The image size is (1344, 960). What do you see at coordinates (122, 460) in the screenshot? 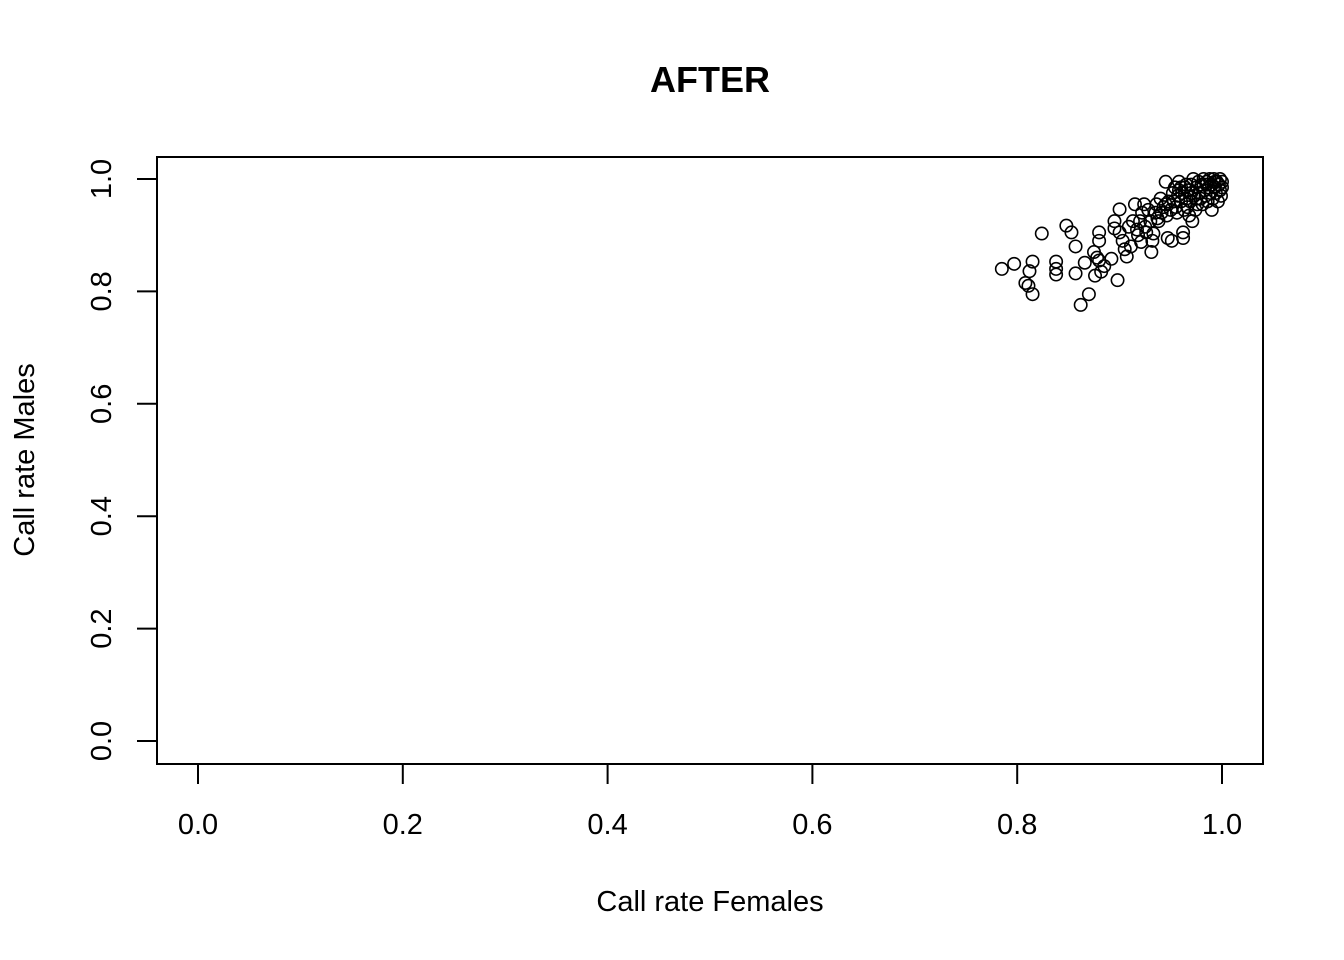
I see `y-axis: 0.0 0.2 0.4 0.6 0.8 1.0` at bounding box center [122, 460].